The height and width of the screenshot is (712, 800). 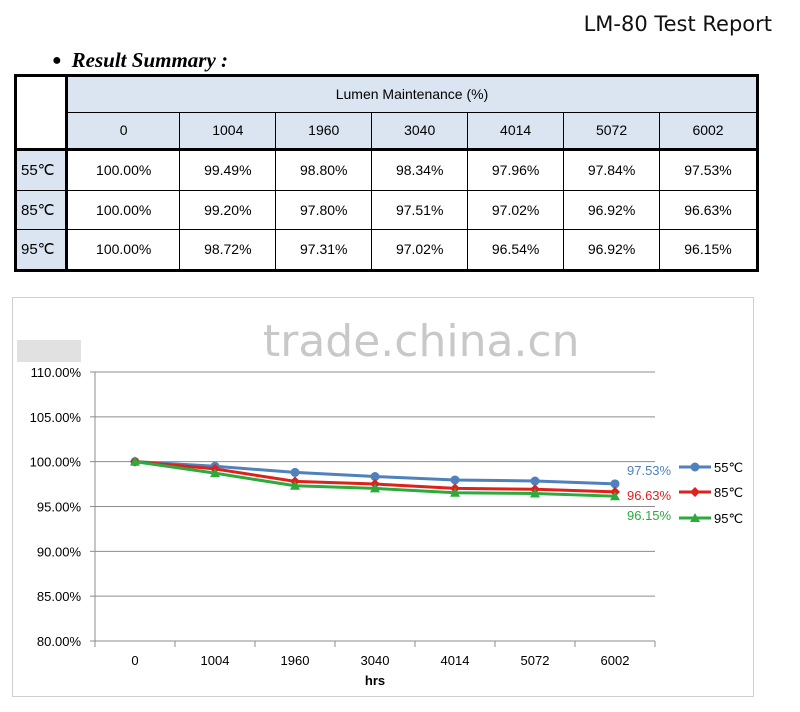 I want to click on y-tick-label: 105.00%, so click(x=56, y=417).